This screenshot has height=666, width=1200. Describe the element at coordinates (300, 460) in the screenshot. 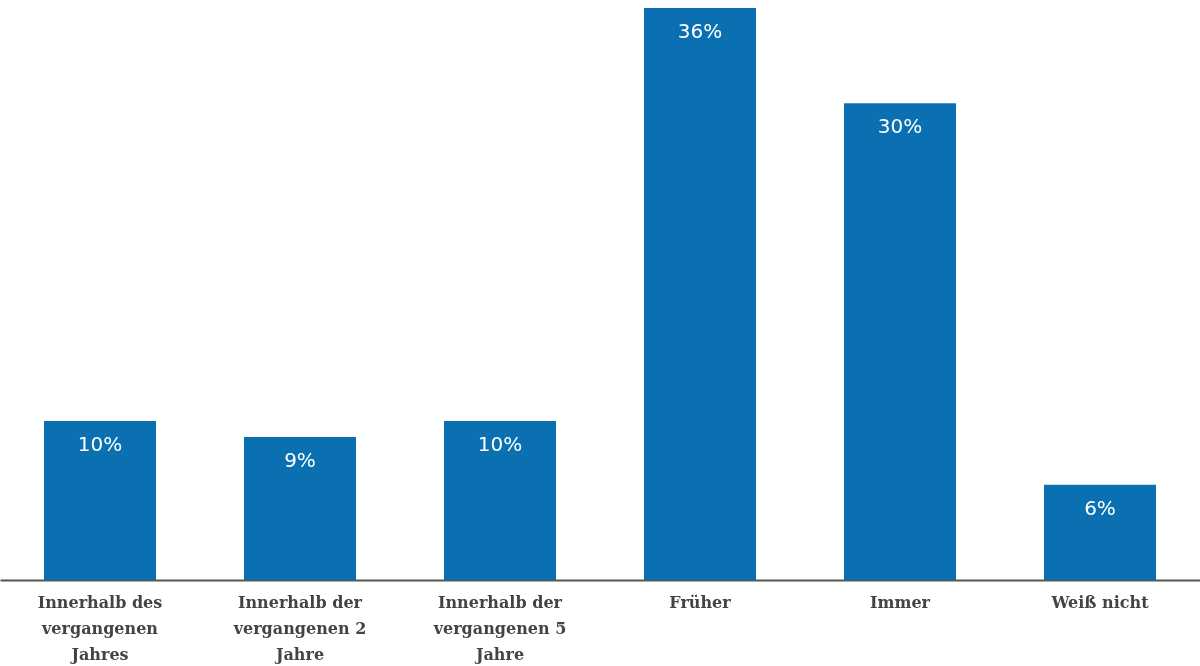

I see `data-label: 9%` at that location.